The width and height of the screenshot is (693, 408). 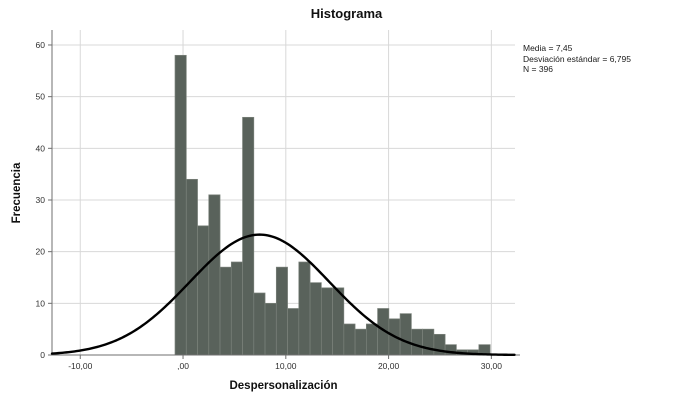 What do you see at coordinates (283, 386) in the screenshot?
I see `x-axis-title: Despersonalización` at bounding box center [283, 386].